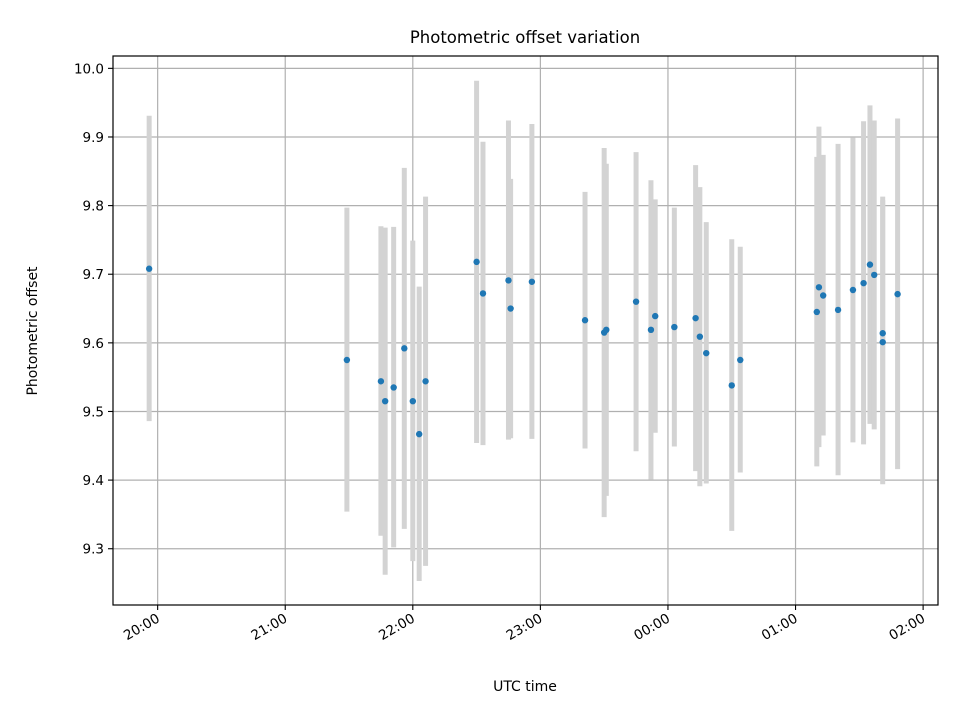 This screenshot has height=720, width=960. I want to click on y-tick-label: 9.5, so click(93, 412).